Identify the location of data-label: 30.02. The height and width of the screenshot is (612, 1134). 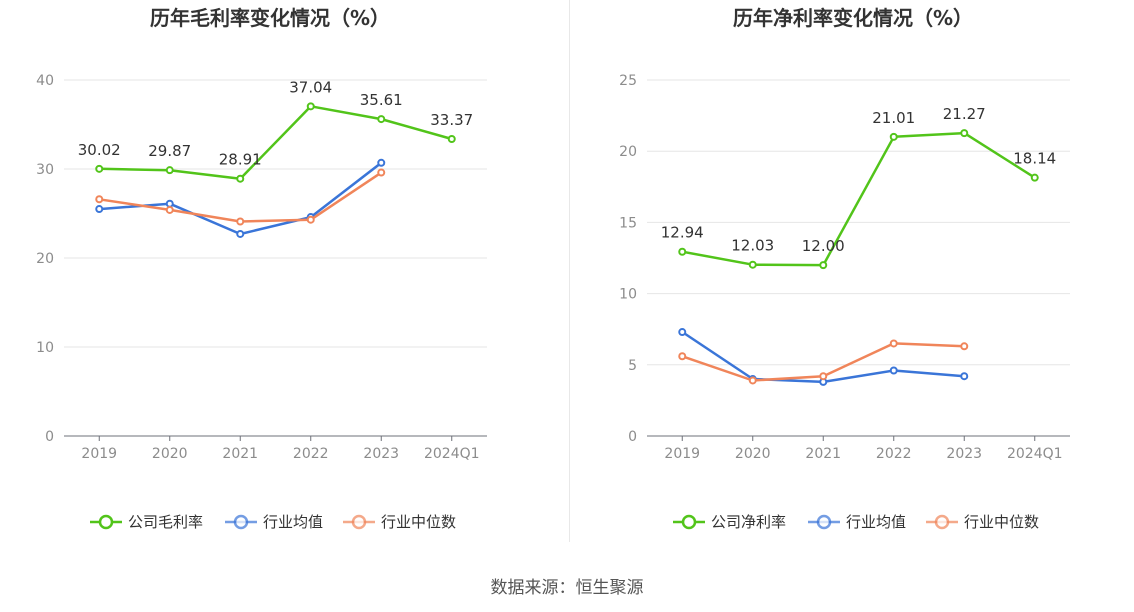
(99, 150).